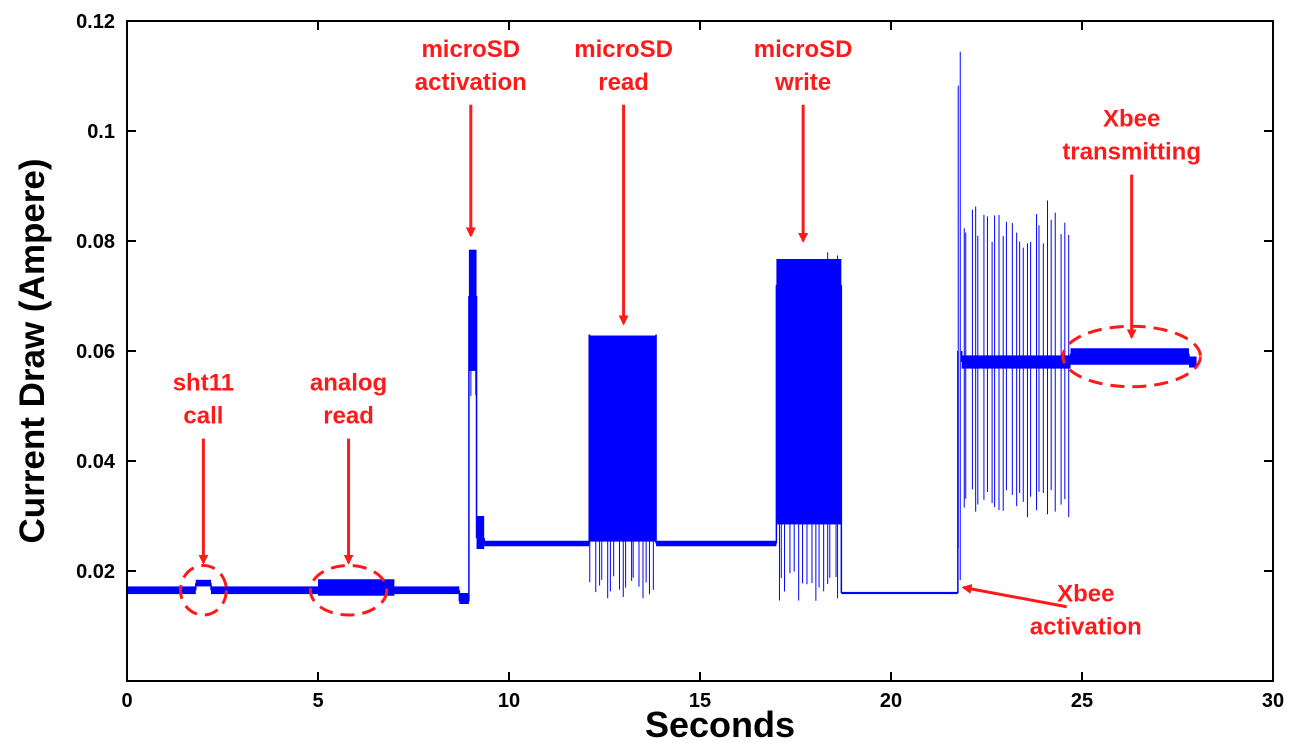  What do you see at coordinates (891, 701) in the screenshot?
I see `x-tick-label: 20` at bounding box center [891, 701].